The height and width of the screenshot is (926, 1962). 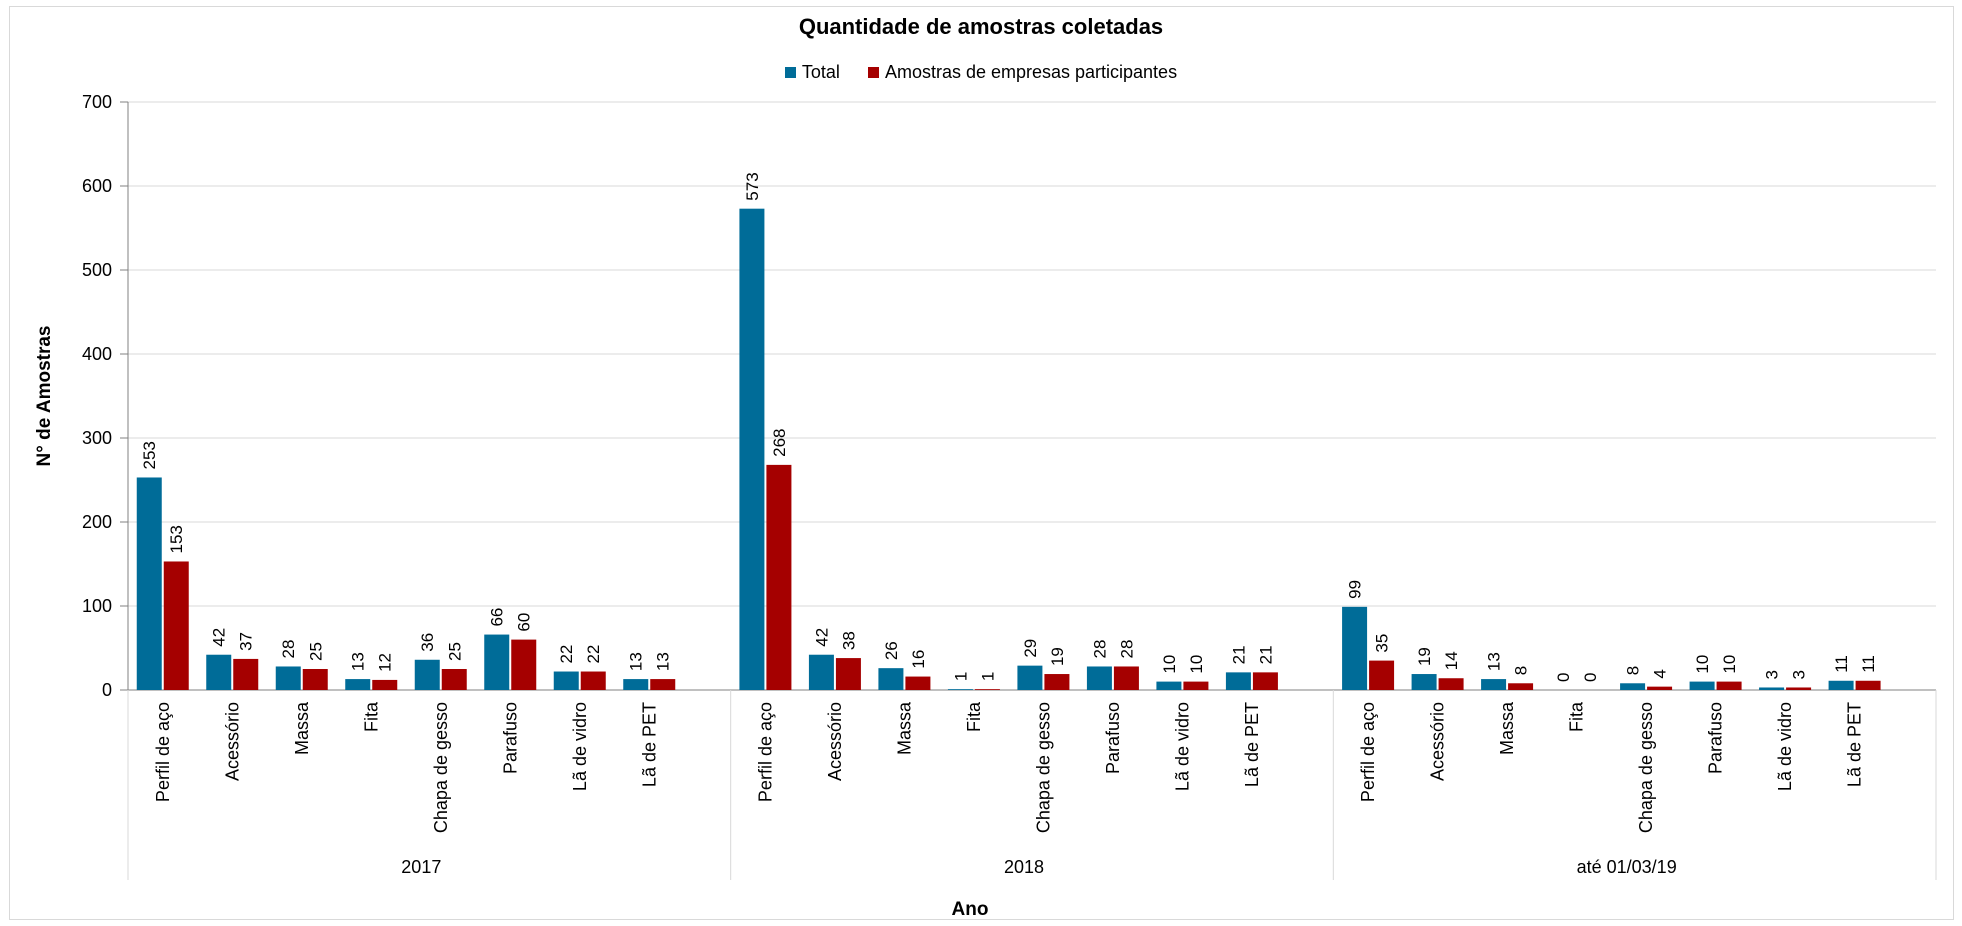 I want to click on data-label-1-3-0: 1, so click(x=960, y=676).